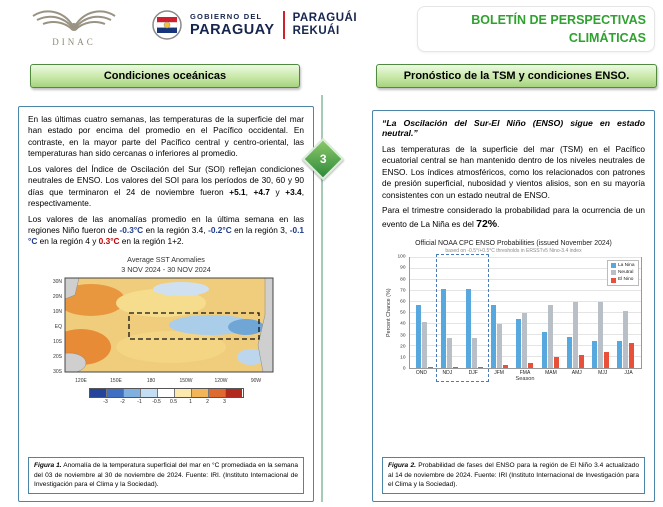 Image resolution: width=663 pixels, height=507 pixels. What do you see at coordinates (569, 353) in the screenshot?
I see `bar-la-nina-amj` at bounding box center [569, 353].